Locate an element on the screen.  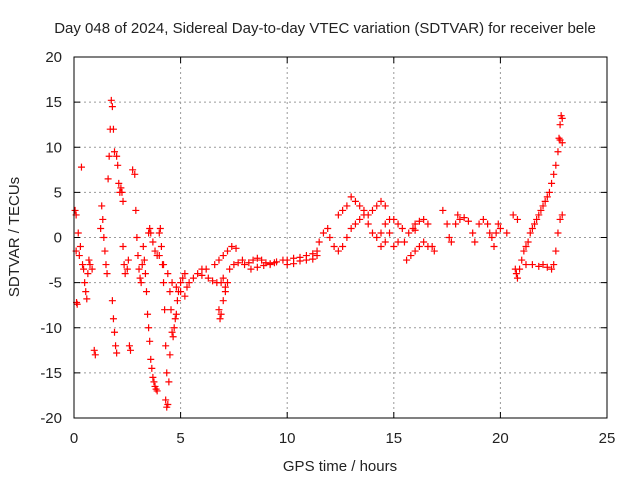
y-tick-label: 20 is located at coordinates (53, 57).